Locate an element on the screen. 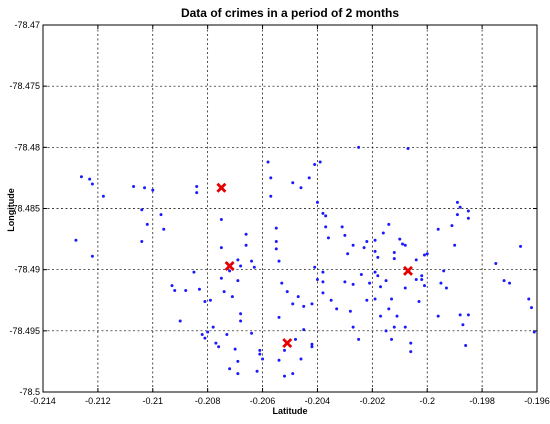 The width and height of the screenshot is (550, 424). x-tick-label: -0.198 is located at coordinates (482, 401).